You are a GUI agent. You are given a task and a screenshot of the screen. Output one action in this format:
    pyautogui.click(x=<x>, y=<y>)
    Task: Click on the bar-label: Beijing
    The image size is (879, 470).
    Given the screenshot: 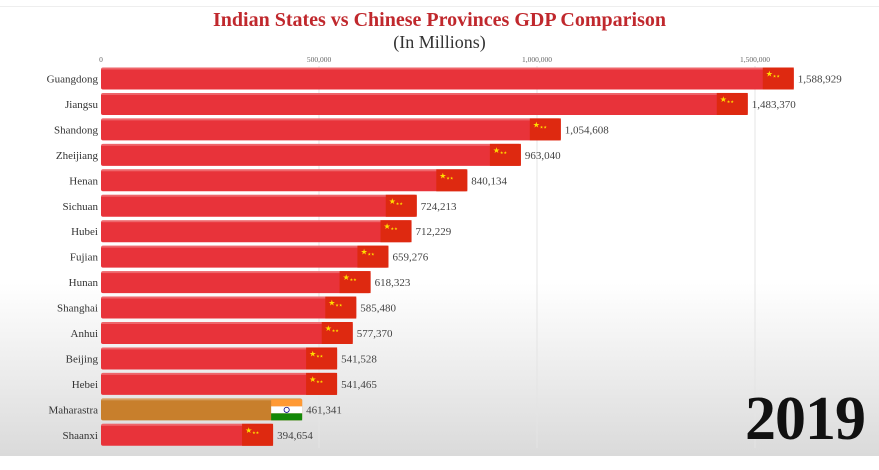 What is the action you would take?
    pyautogui.click(x=82, y=359)
    